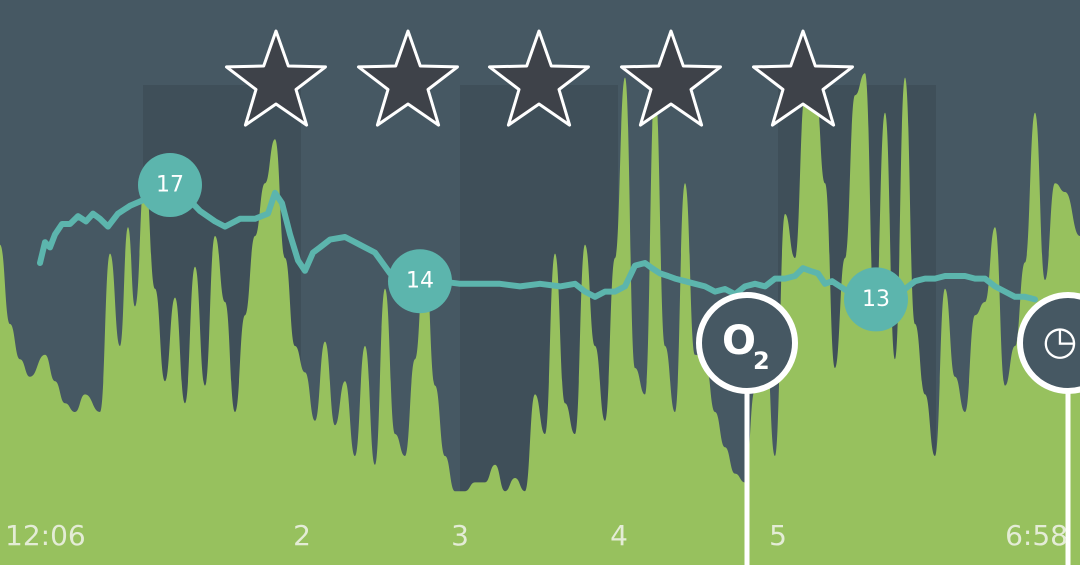  What do you see at coordinates (536, 535) in the screenshot?
I see `x-axis-ticks: 12:06 2 3 4 5 6:58` at bounding box center [536, 535].